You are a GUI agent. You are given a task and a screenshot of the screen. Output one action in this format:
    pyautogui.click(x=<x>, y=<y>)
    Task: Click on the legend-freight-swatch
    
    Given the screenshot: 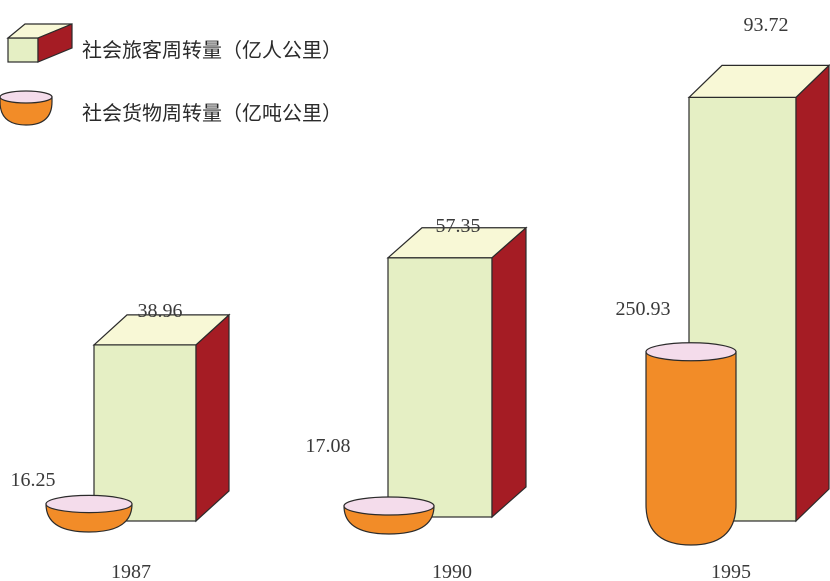 What is the action you would take?
    pyautogui.click(x=26, y=108)
    